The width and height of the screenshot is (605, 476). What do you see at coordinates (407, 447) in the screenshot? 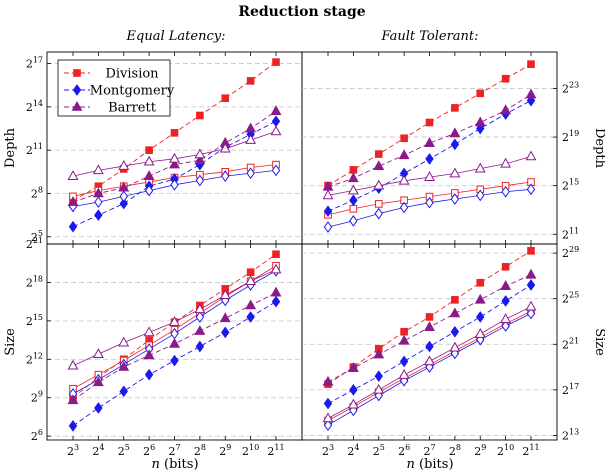
I see `x-tick-label-exponent: 6` at bounding box center [407, 447].